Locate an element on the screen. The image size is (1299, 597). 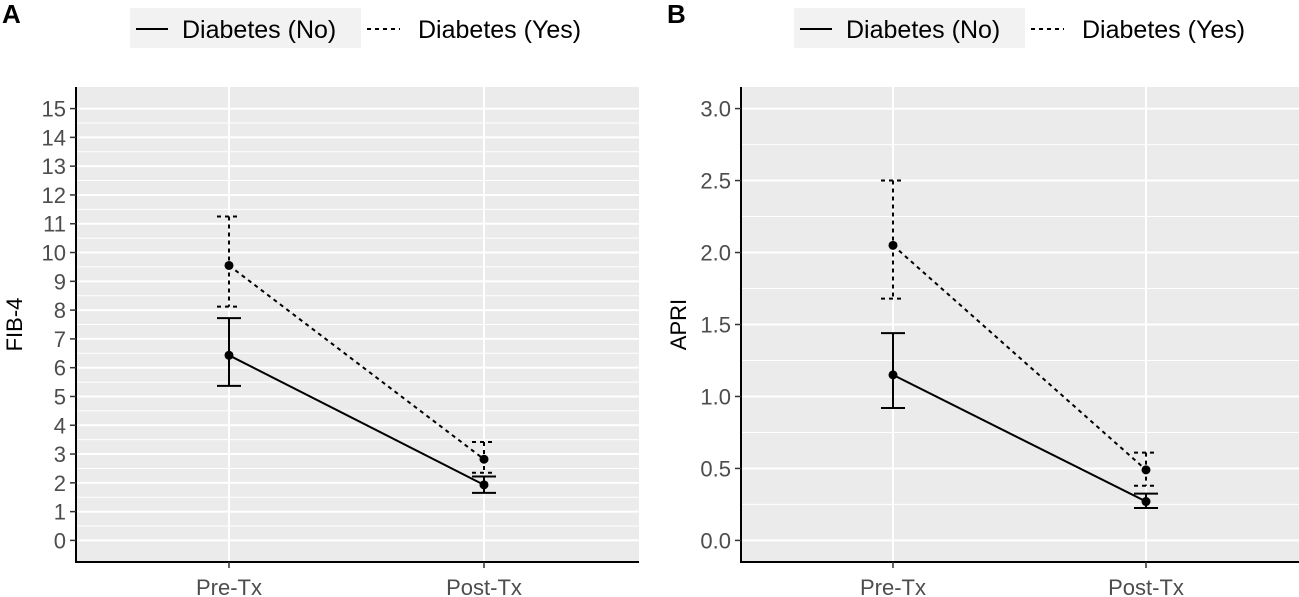
y-tick-label: 7 is located at coordinates (60, 339).